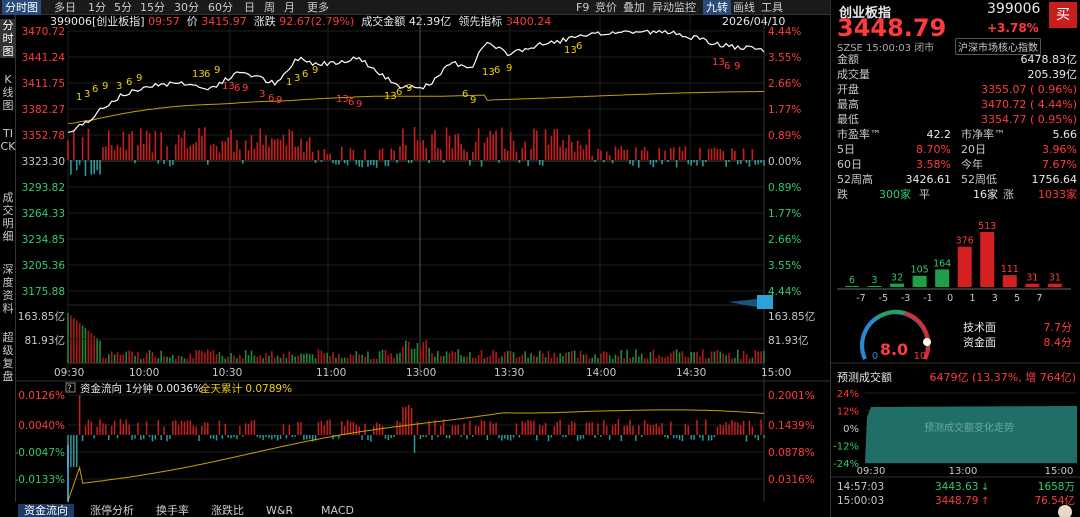  Describe the element at coordinates (249, 7) in the screenshot. I see `tab-day: 日` at that location.